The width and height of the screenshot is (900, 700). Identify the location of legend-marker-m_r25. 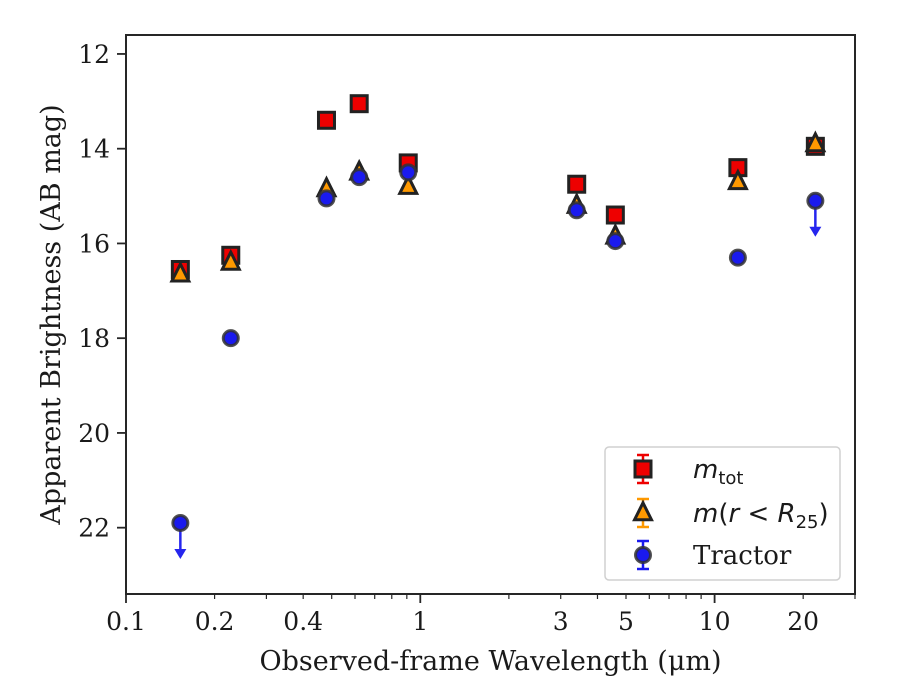
(643, 510).